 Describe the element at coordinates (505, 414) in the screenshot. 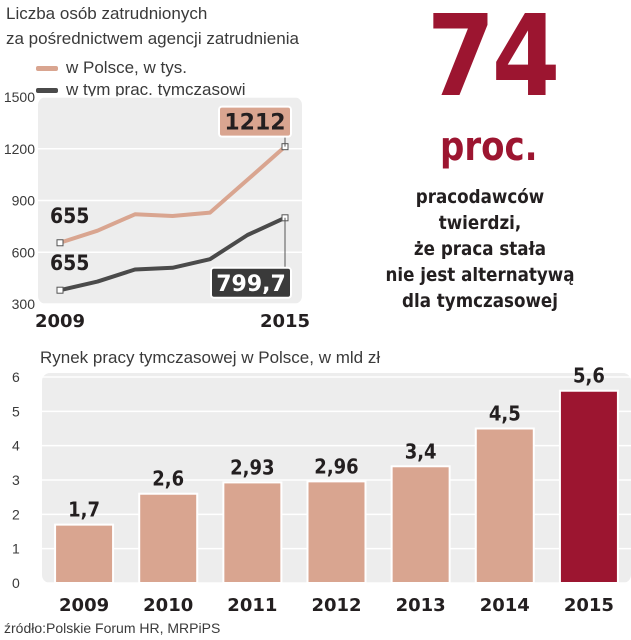

I see `bar-value-label: 4,5` at that location.